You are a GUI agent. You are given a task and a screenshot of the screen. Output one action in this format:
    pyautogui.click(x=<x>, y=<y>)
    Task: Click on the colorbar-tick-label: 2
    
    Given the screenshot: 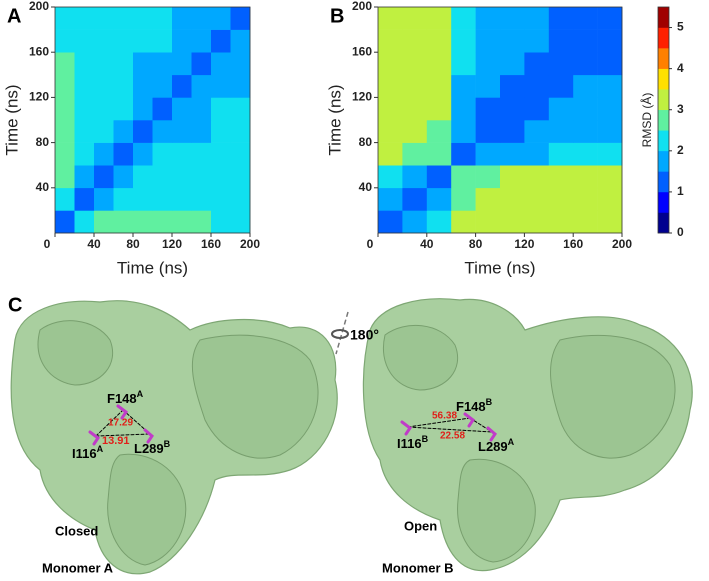 What is the action you would take?
    pyautogui.click(x=680, y=150)
    